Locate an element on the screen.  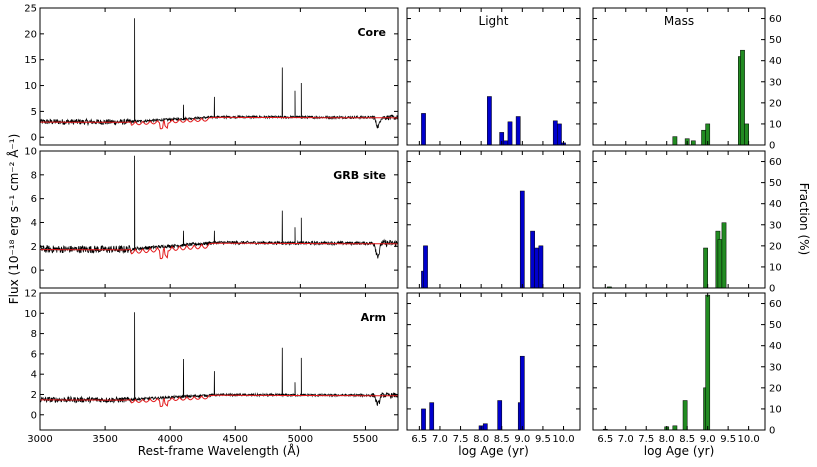
flux-y-axis-title: Flux (10⁻¹⁸ erg s⁻¹ cm⁻² Å⁻¹) is located at coordinates (13, 219).